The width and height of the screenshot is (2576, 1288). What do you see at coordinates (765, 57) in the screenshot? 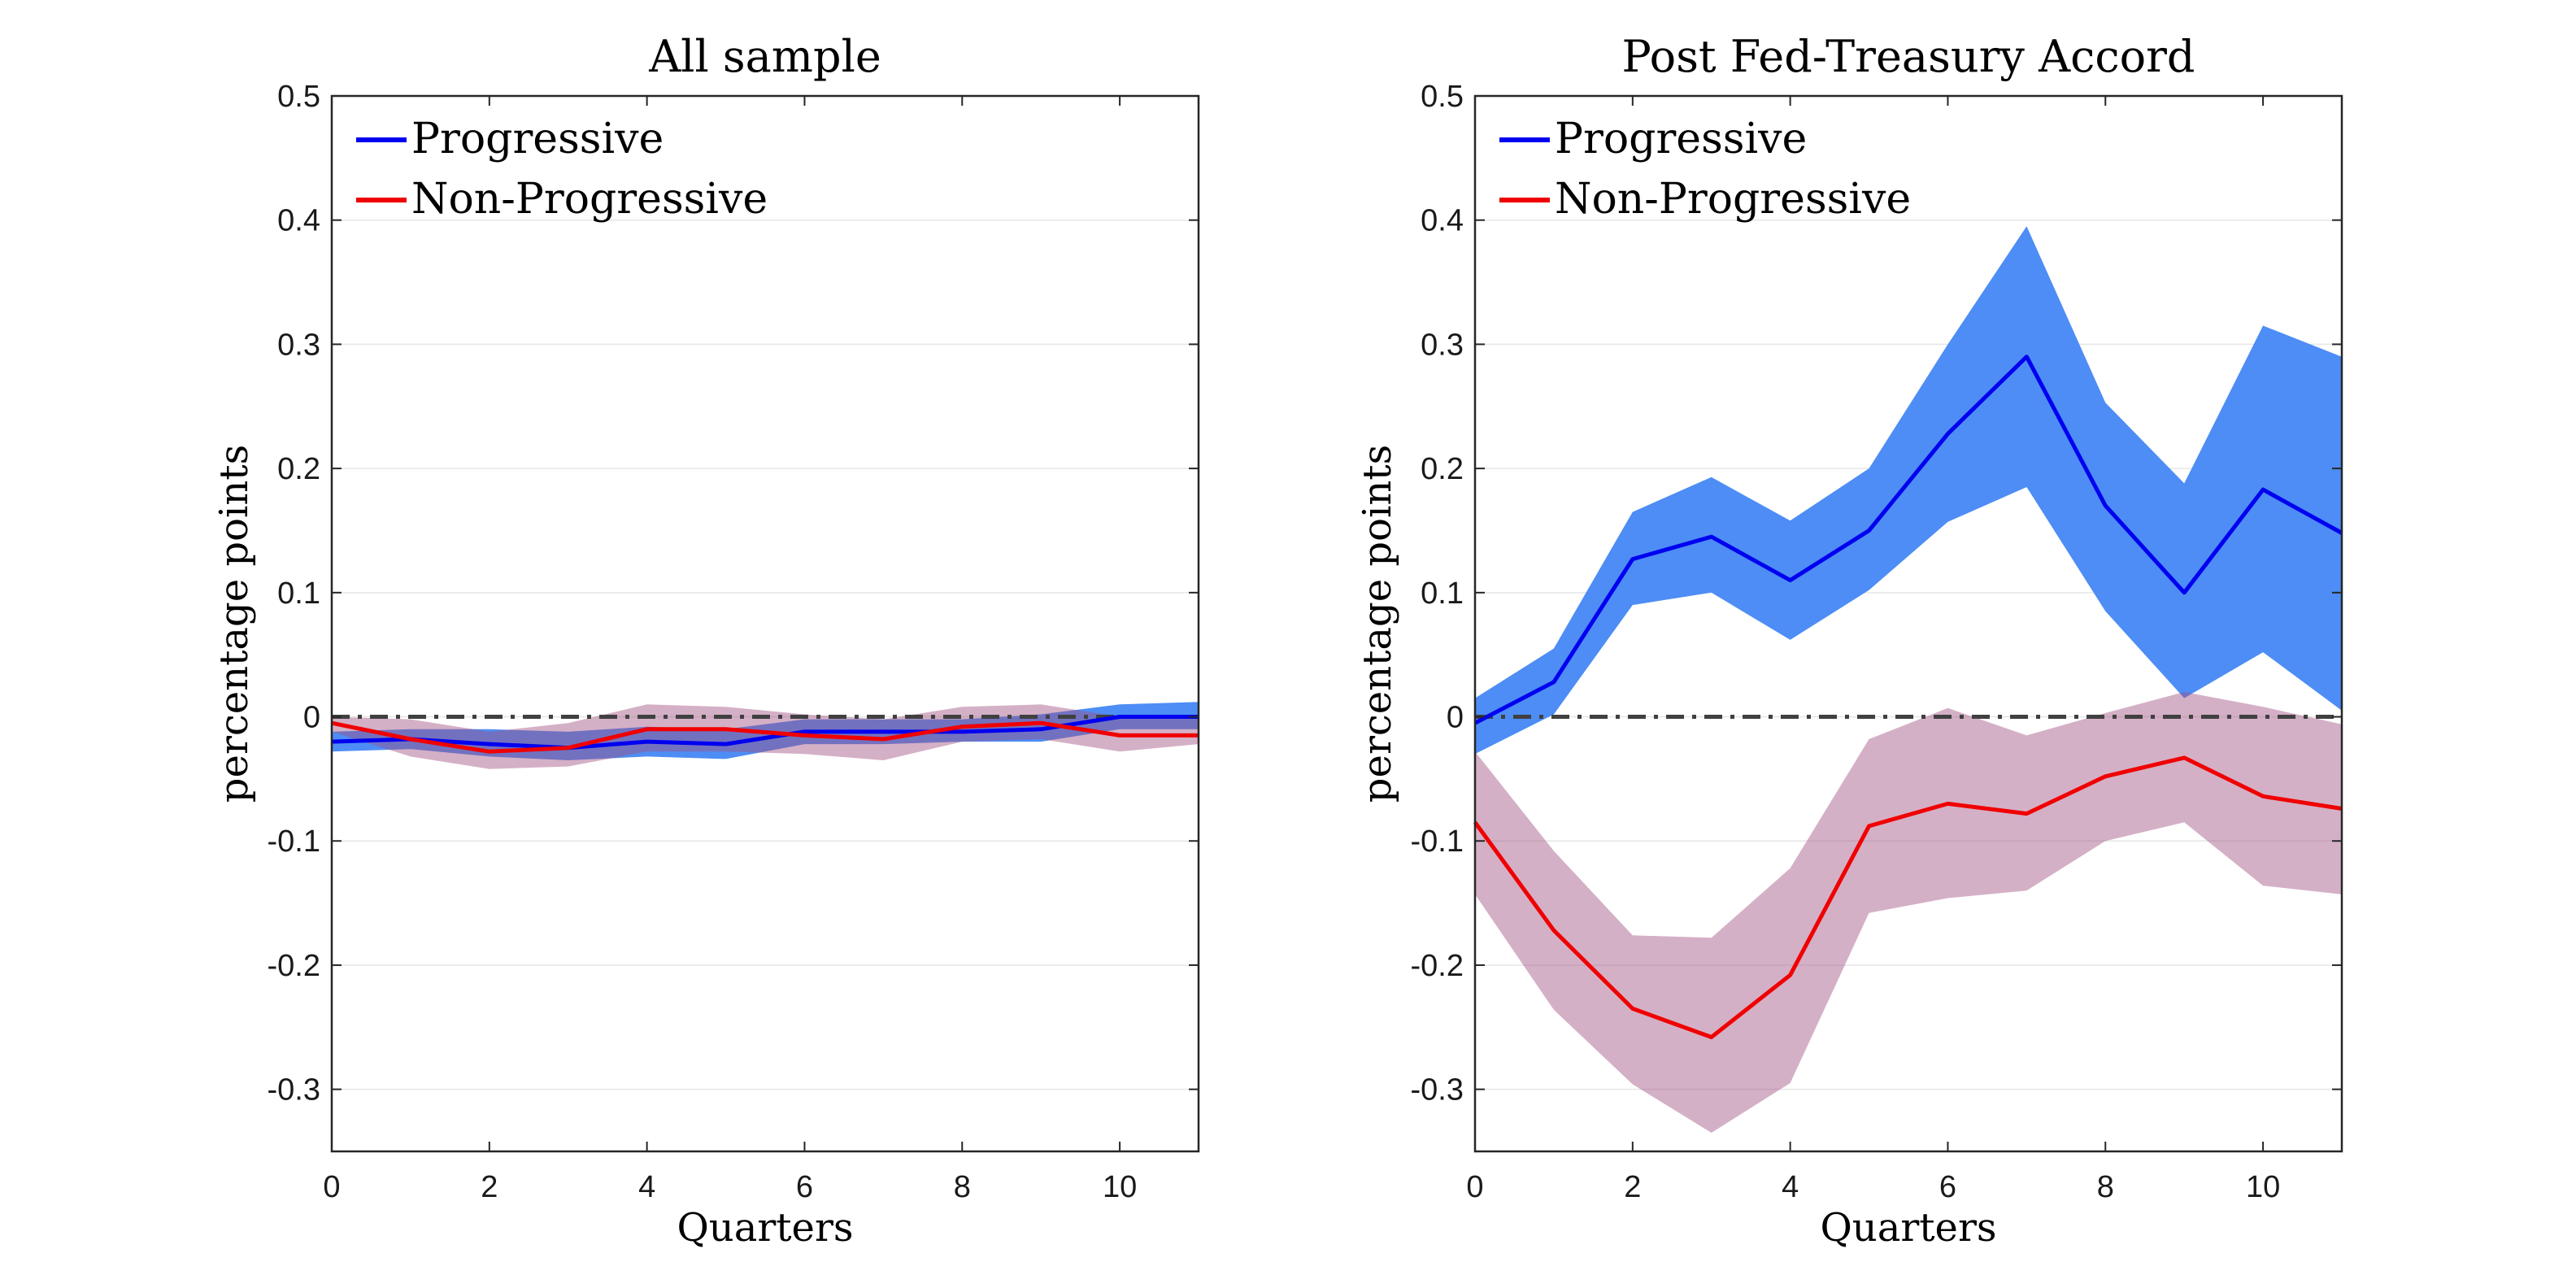
I see `chart-title: All sample` at bounding box center [765, 57].